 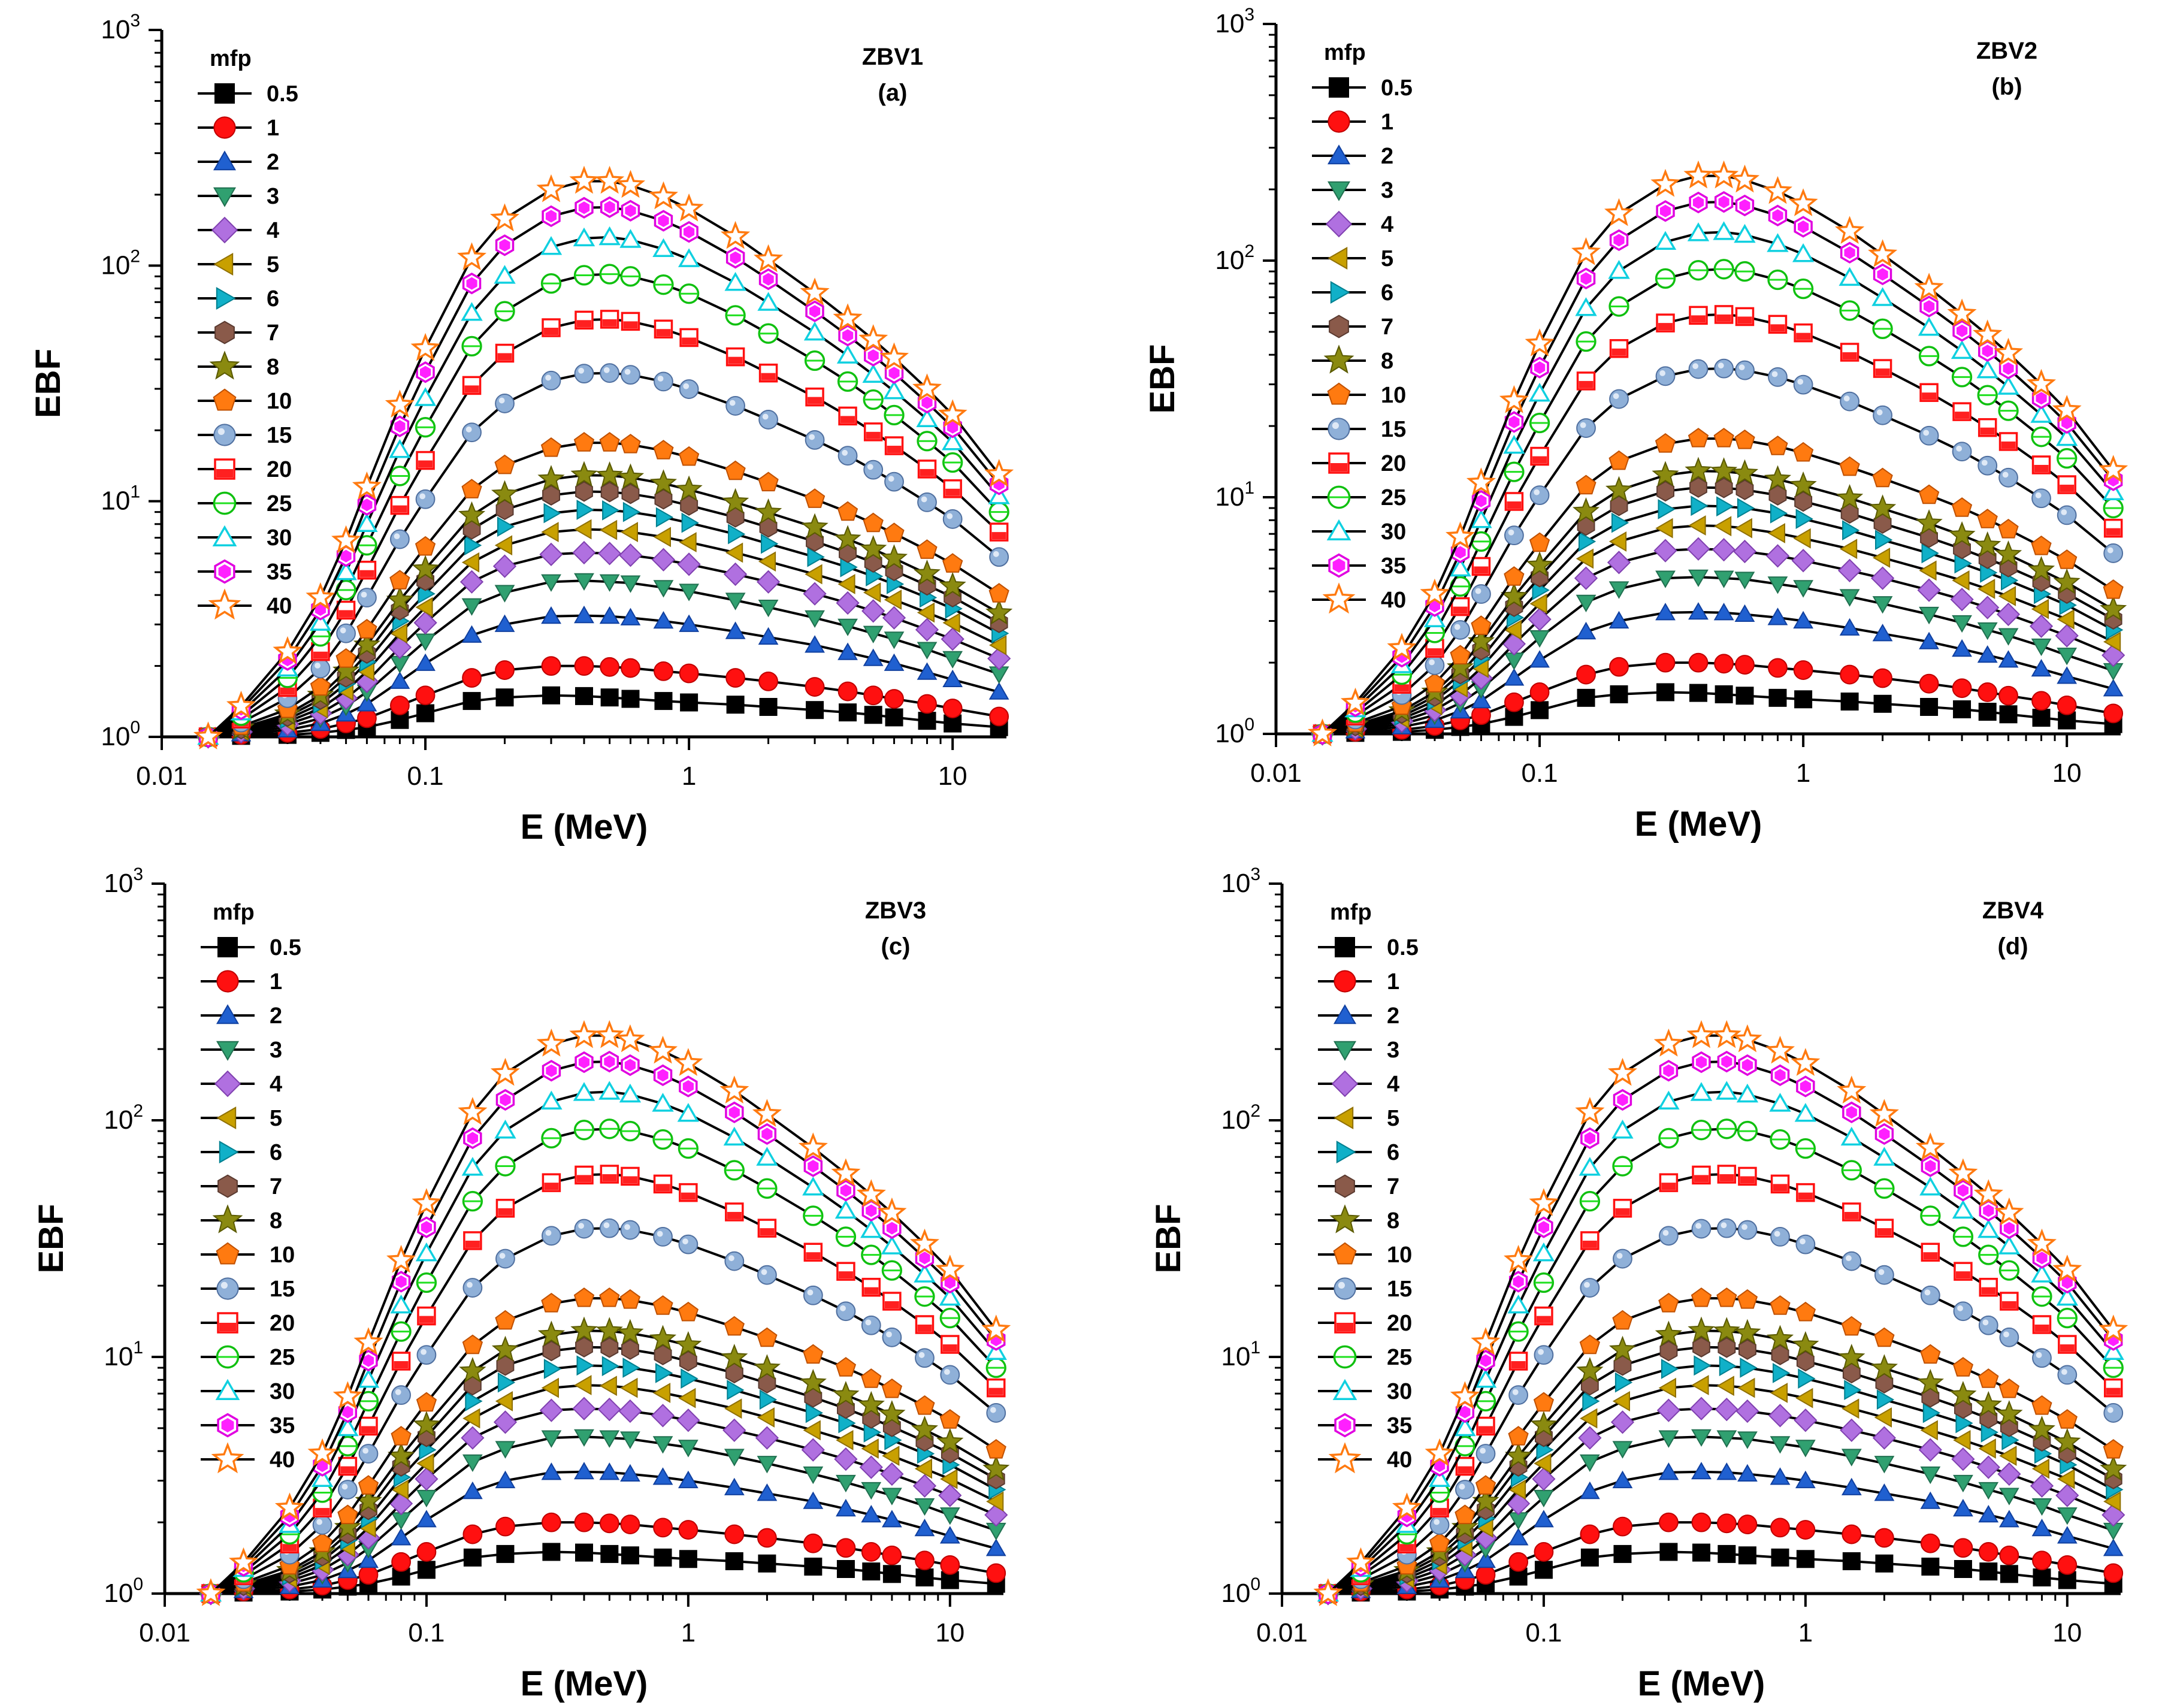 I want to click on legend-label: 25, so click(x=1393, y=497).